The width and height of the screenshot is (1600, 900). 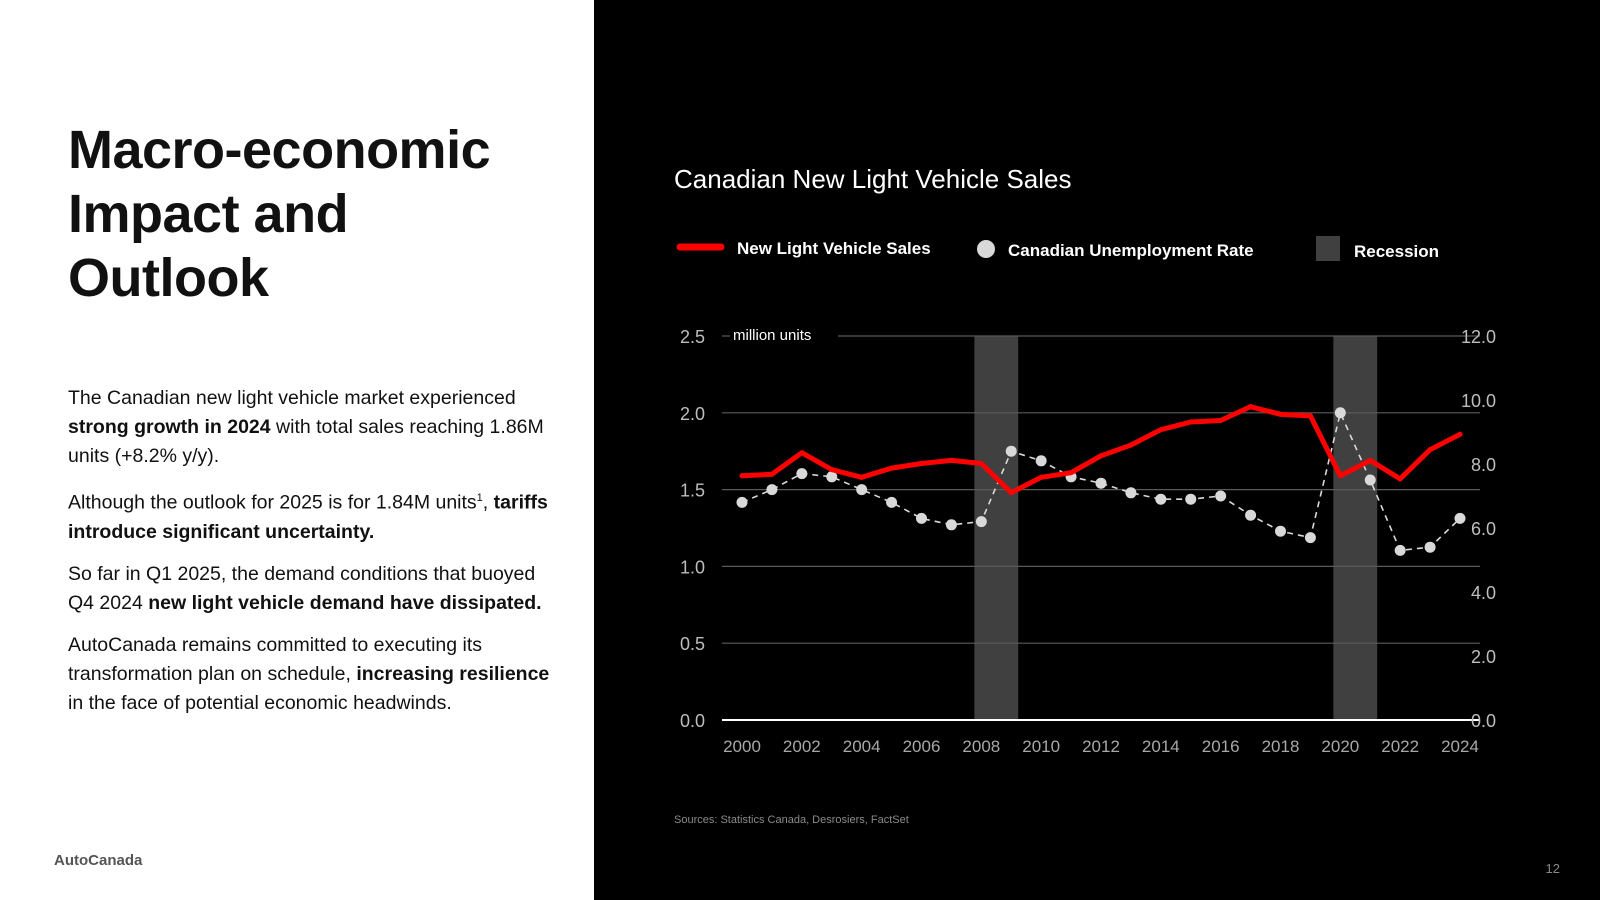 What do you see at coordinates (692, 337) in the screenshot?
I see `y-left-tick-label: 2.5` at bounding box center [692, 337].